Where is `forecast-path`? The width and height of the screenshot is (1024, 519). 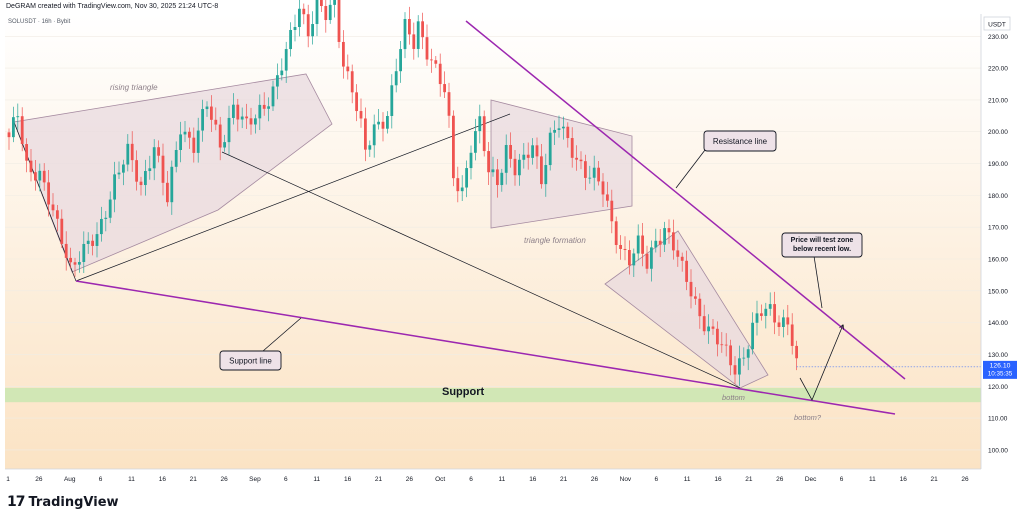
forecast-path is located at coordinates (821, 363).